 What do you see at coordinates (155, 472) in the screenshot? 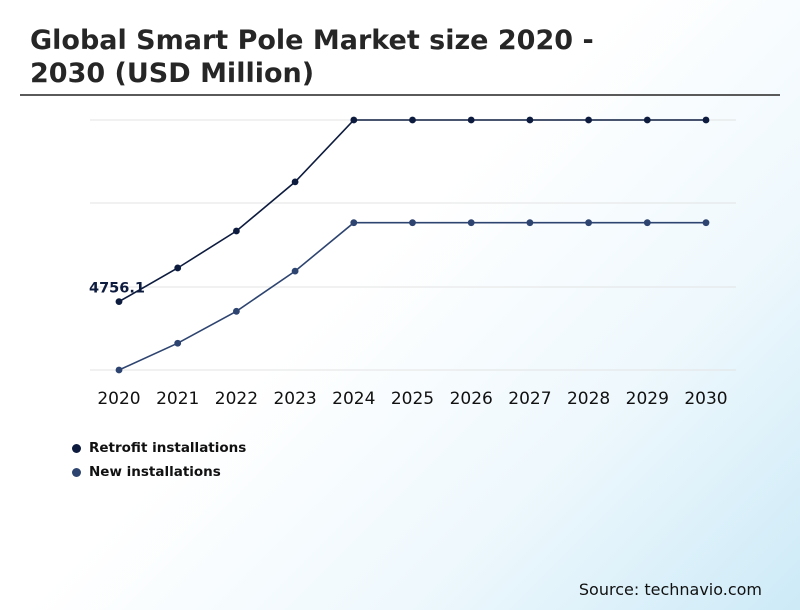
I see `legend-label-new: New installations` at bounding box center [155, 472].